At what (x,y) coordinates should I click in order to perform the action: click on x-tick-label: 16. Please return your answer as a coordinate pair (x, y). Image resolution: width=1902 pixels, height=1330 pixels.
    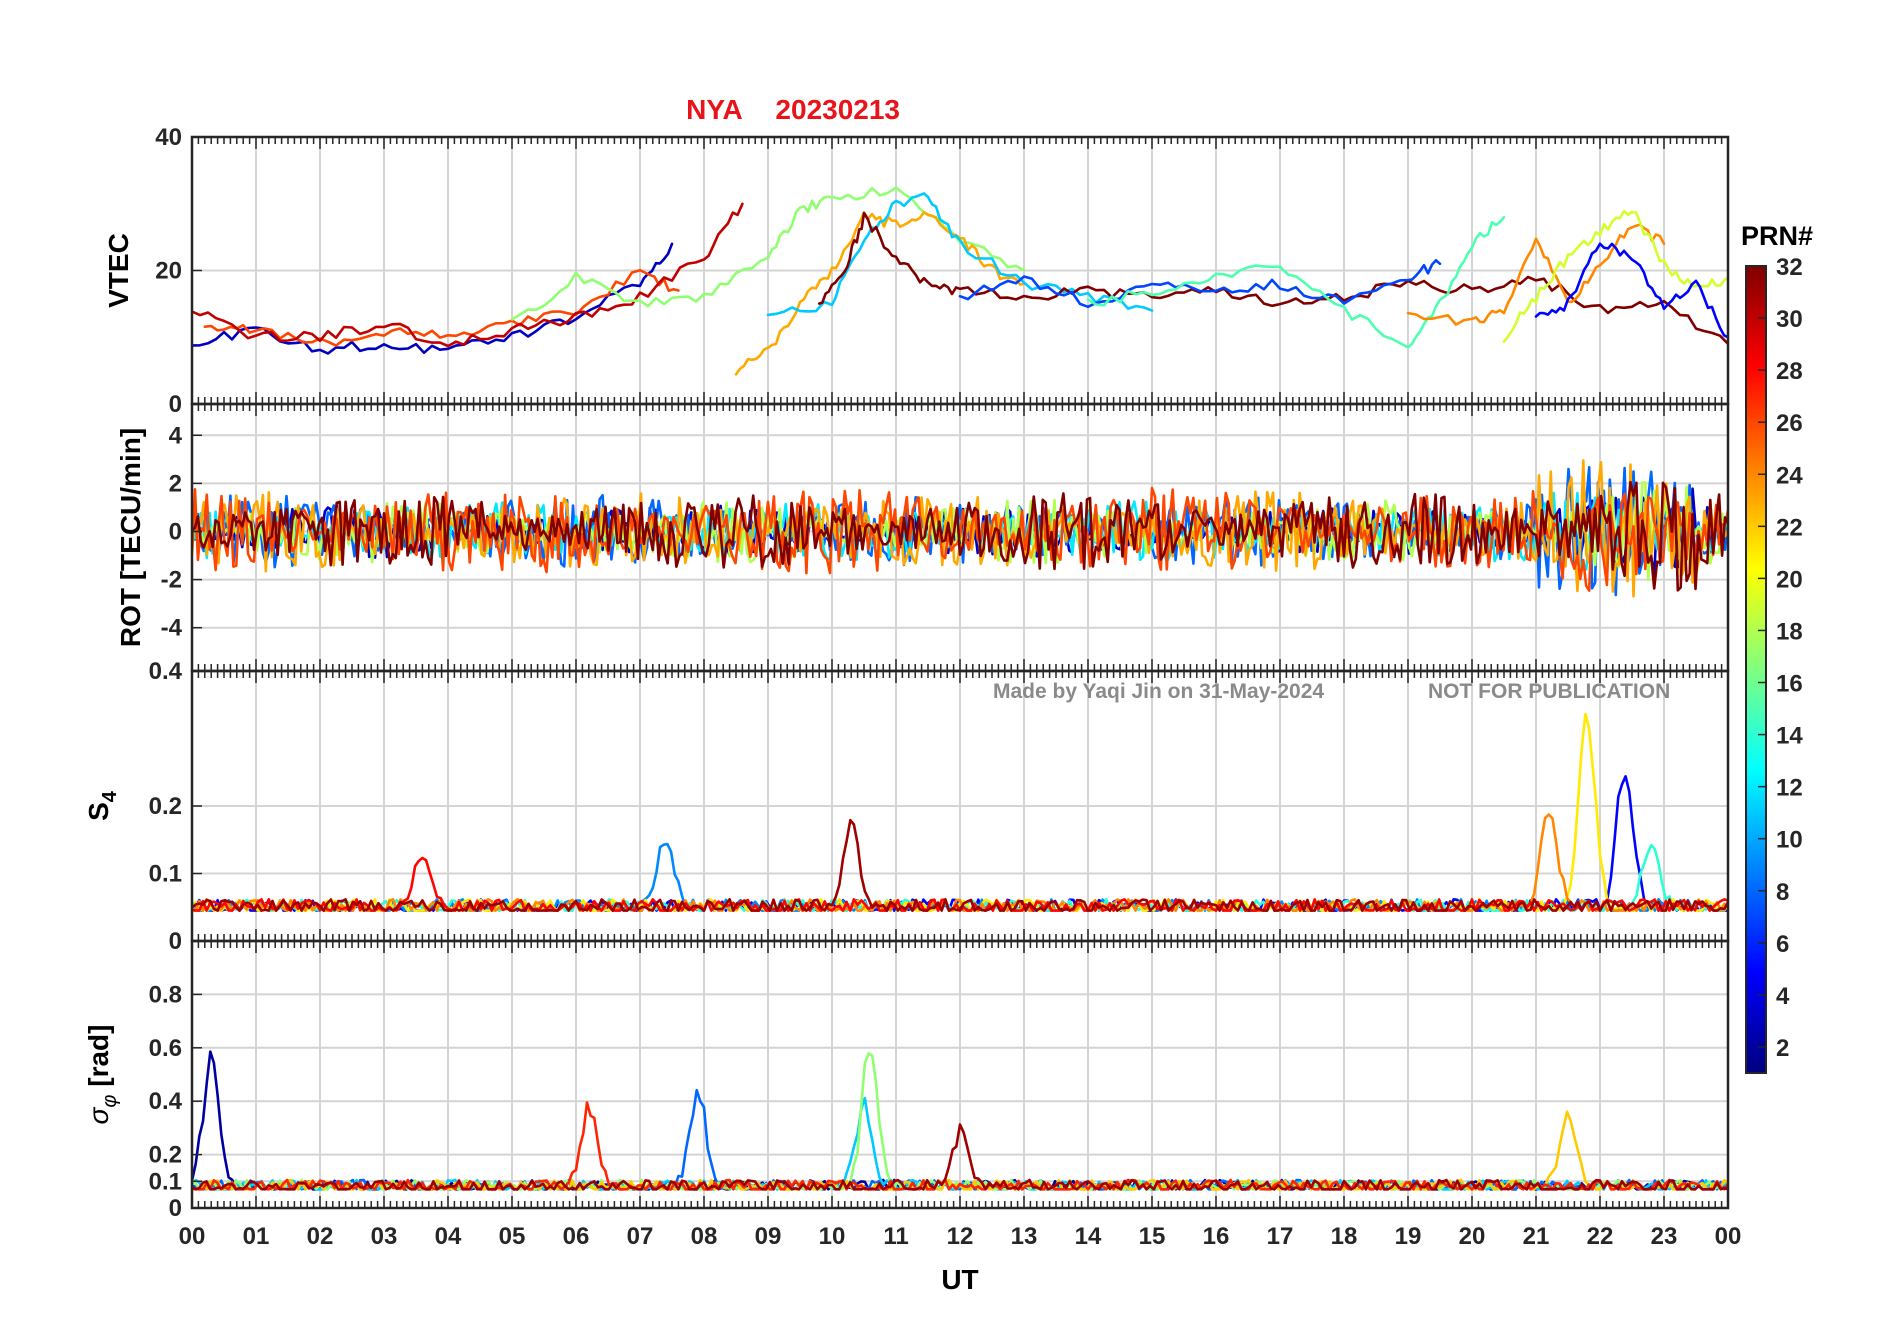
    Looking at the image, I should click on (1216, 1236).